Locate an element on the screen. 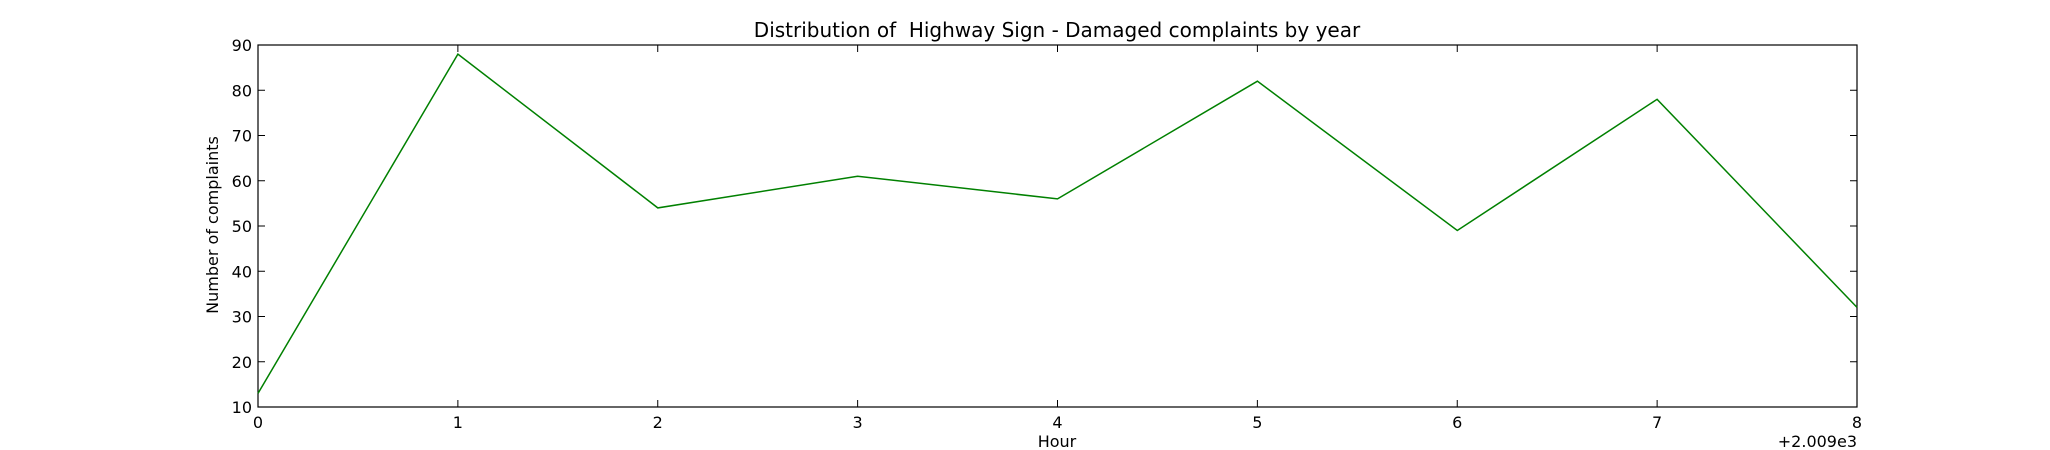 The height and width of the screenshot is (450, 2050). y-axis-label: Number of complaints is located at coordinates (212, 225).